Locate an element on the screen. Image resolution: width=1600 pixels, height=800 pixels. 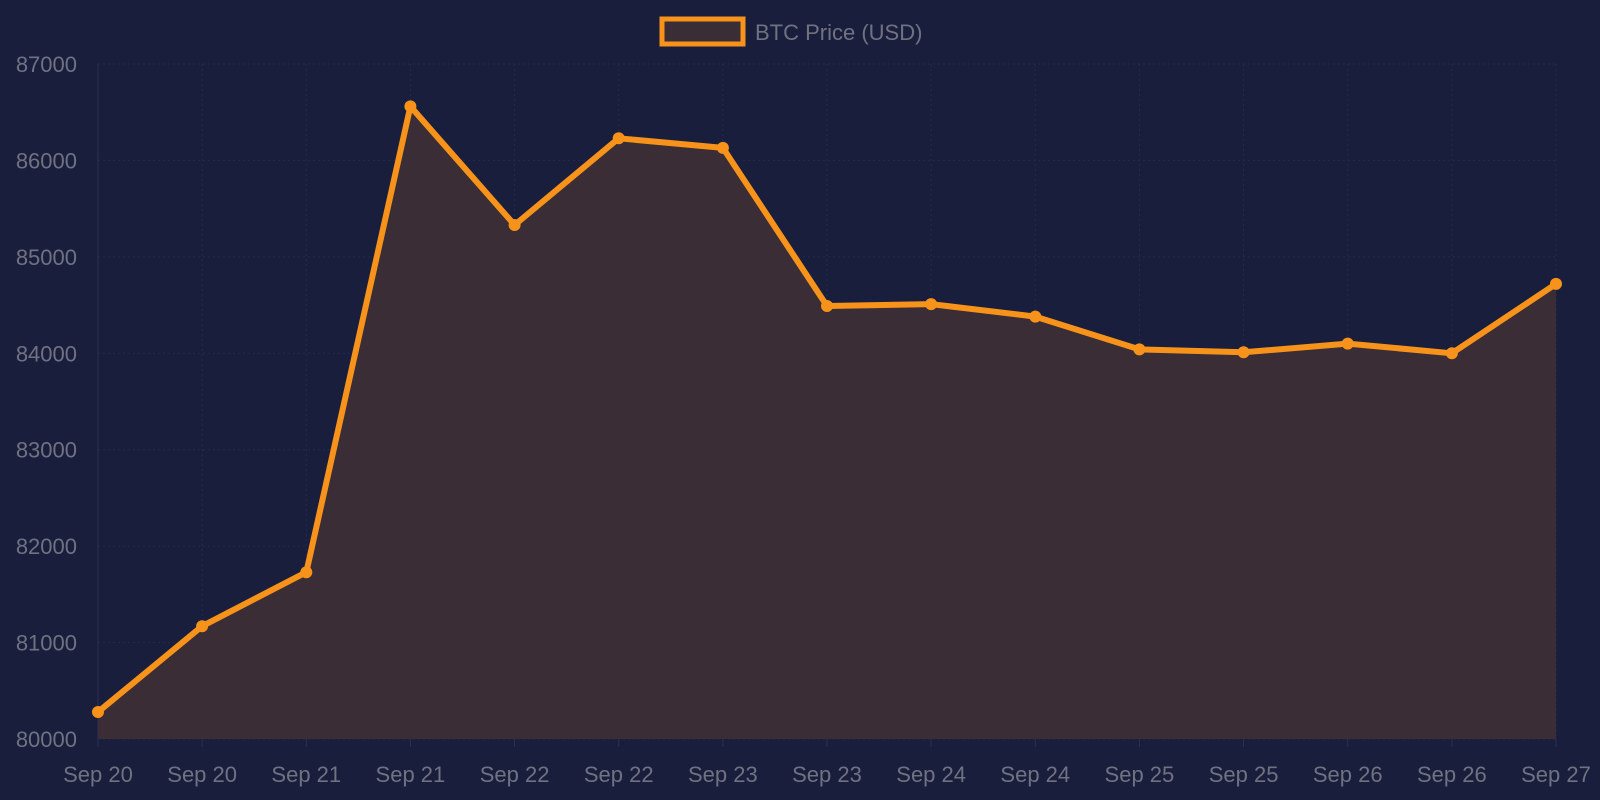
y-tick-label: 83000 is located at coordinates (46, 450).